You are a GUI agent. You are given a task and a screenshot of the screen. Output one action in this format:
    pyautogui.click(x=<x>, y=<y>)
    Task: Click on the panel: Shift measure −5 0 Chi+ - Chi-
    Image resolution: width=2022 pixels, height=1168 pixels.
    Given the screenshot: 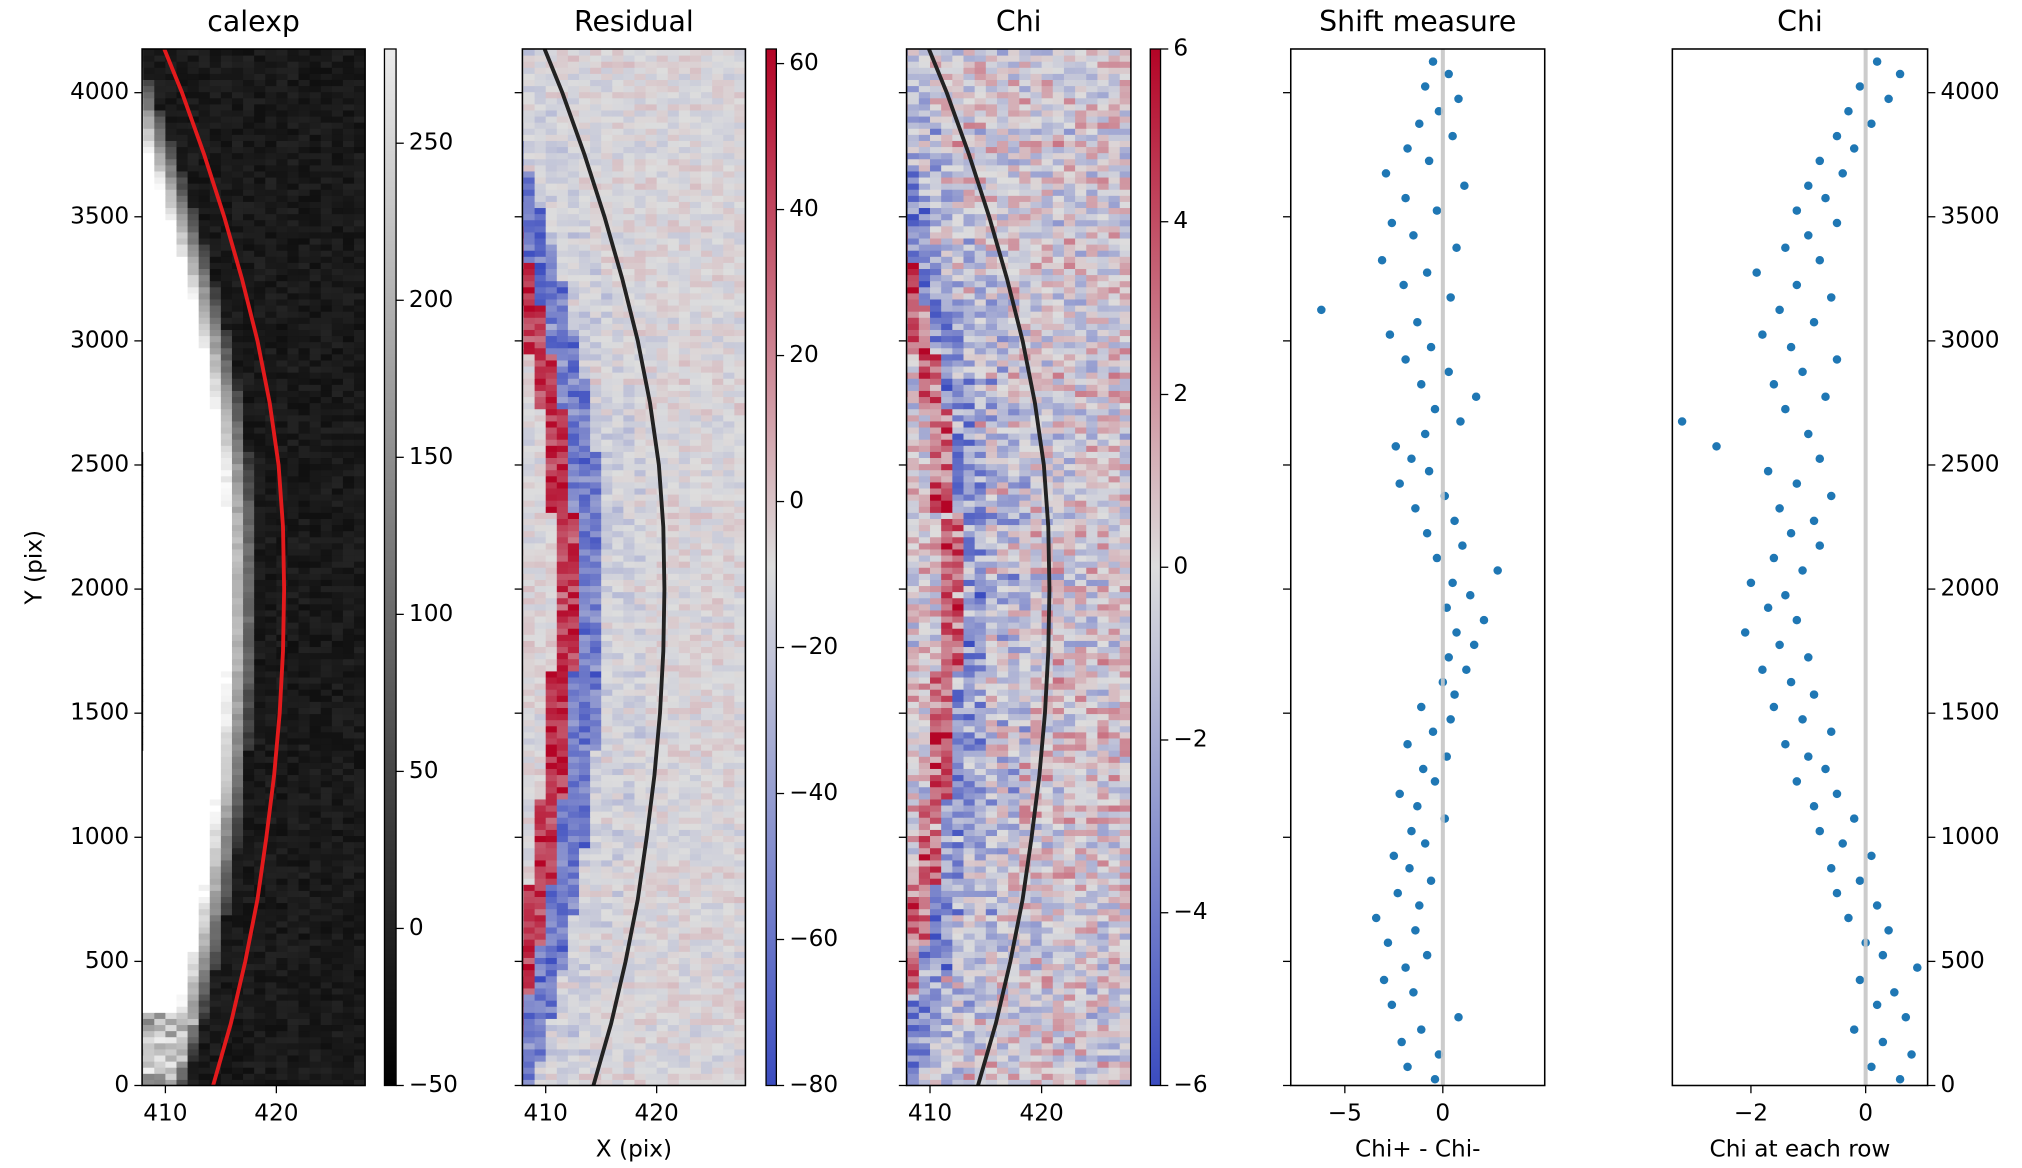 What is the action you would take?
    pyautogui.click(x=1414, y=583)
    